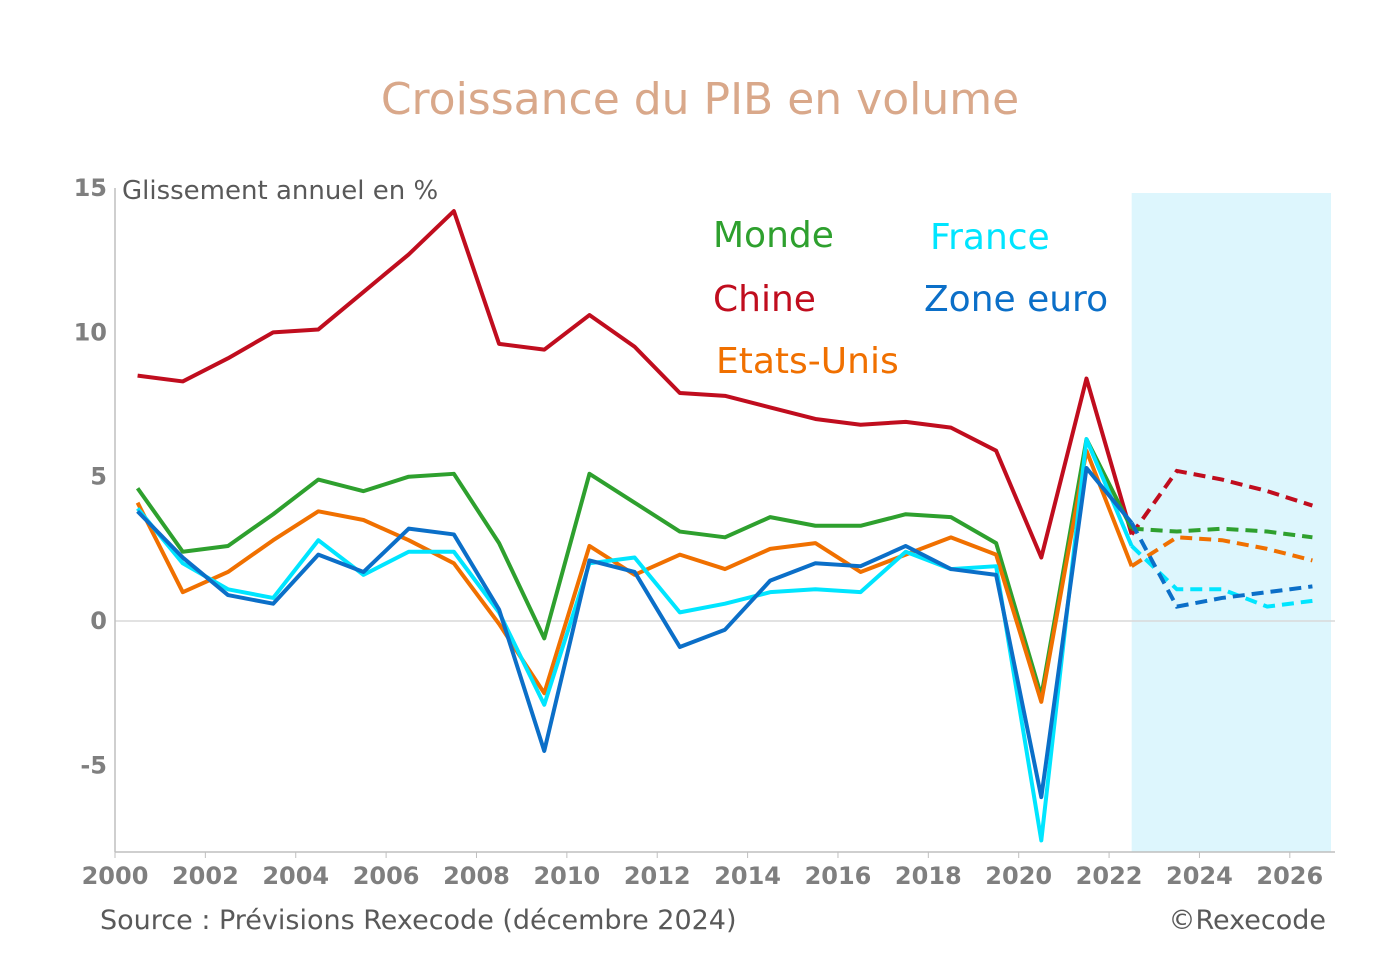 This screenshot has width=1400, height=973. What do you see at coordinates (773, 235) in the screenshot?
I see `legend-monde: Monde` at bounding box center [773, 235].